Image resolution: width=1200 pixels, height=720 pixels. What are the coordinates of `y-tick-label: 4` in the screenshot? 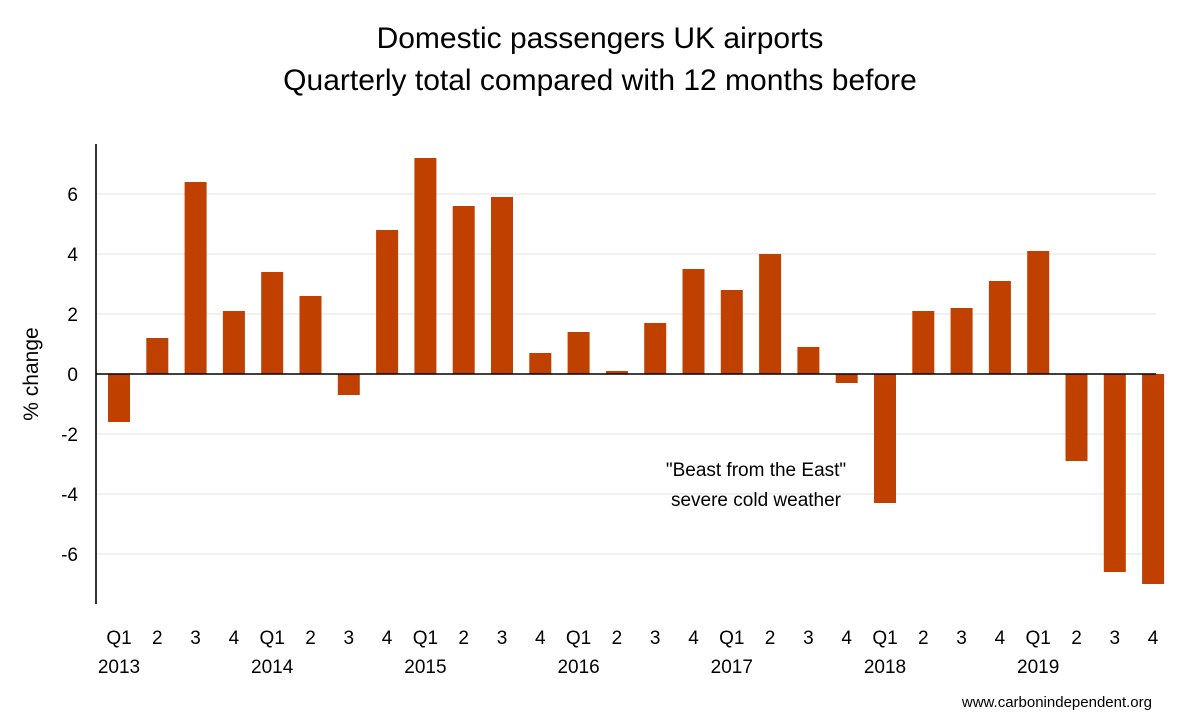 It's located at (72, 255).